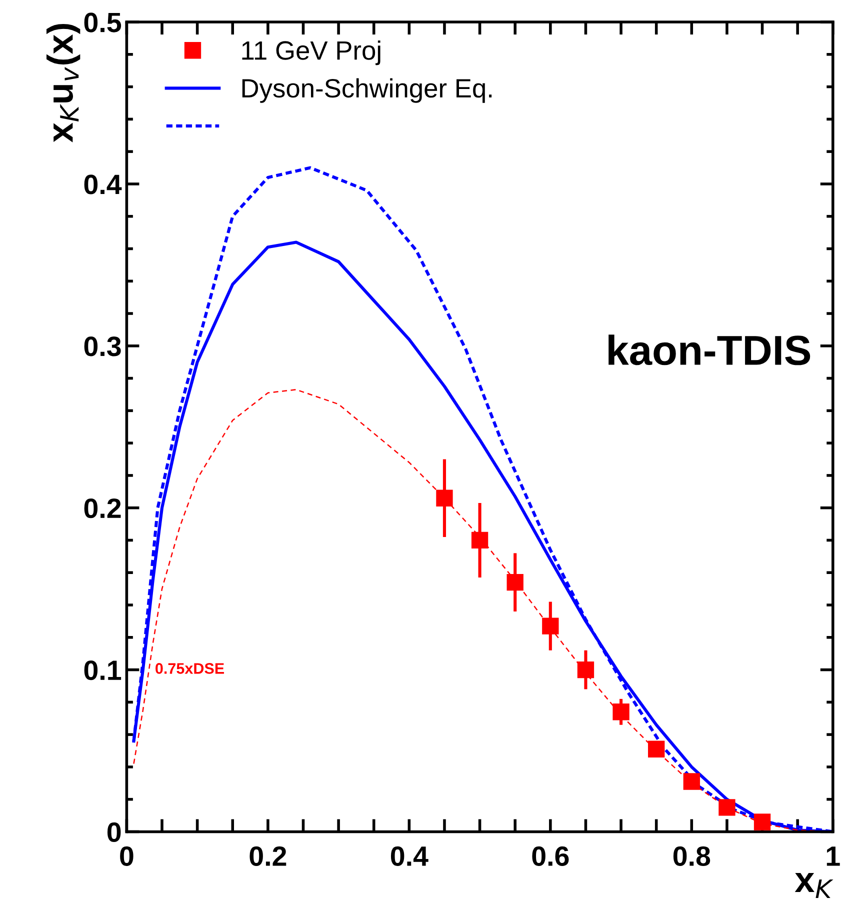 Image resolution: width=856 pixels, height=917 pixels. I want to click on y-tick-label: 0.2, so click(102, 508).